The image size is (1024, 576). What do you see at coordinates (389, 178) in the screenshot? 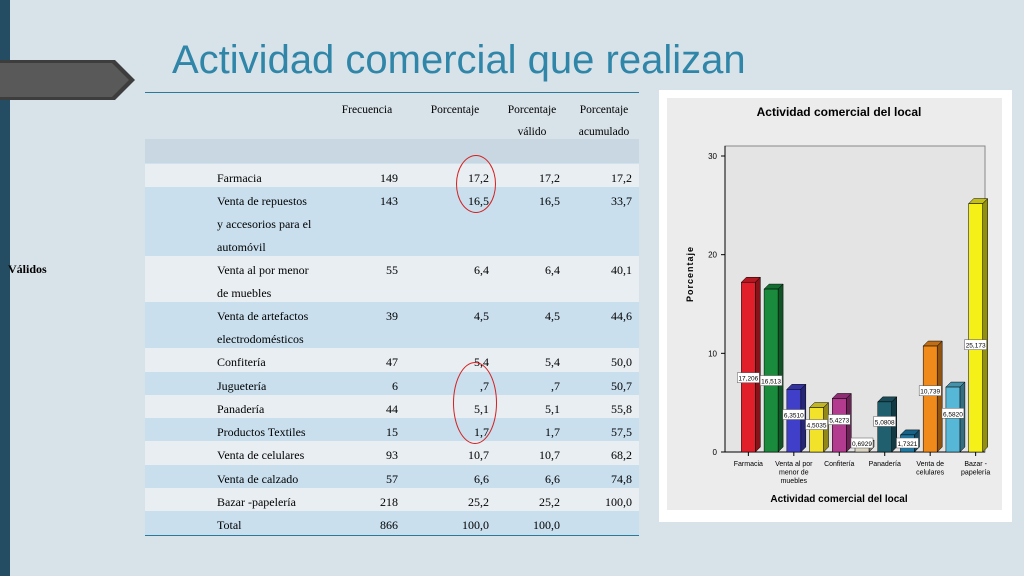
I see `row-frecuencia: 149` at bounding box center [389, 178].